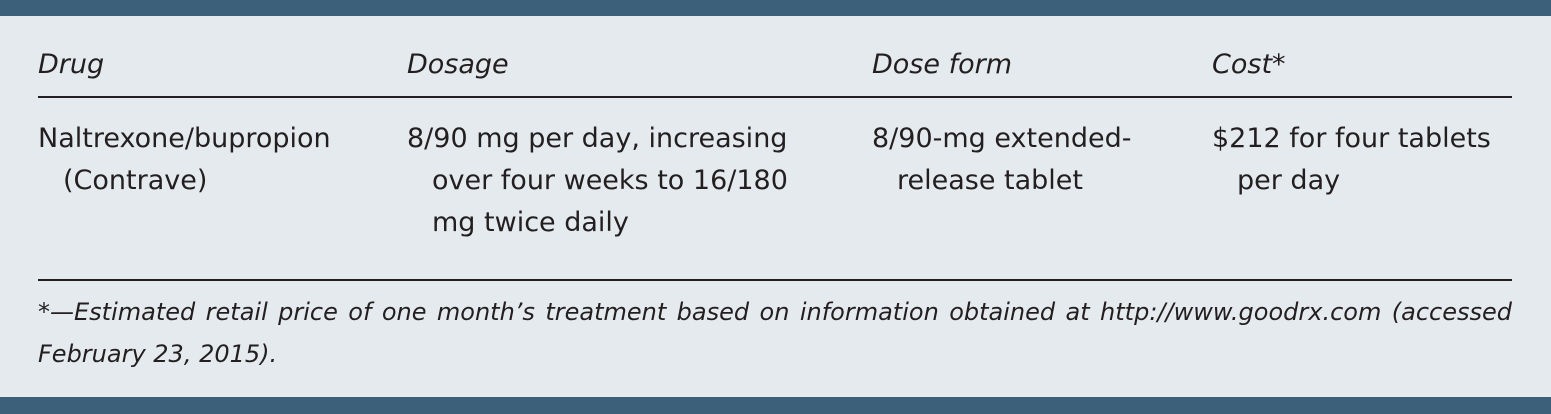 The height and width of the screenshot is (414, 1551). What do you see at coordinates (775, 405) in the screenshot?
I see `bottom-bar` at bounding box center [775, 405].